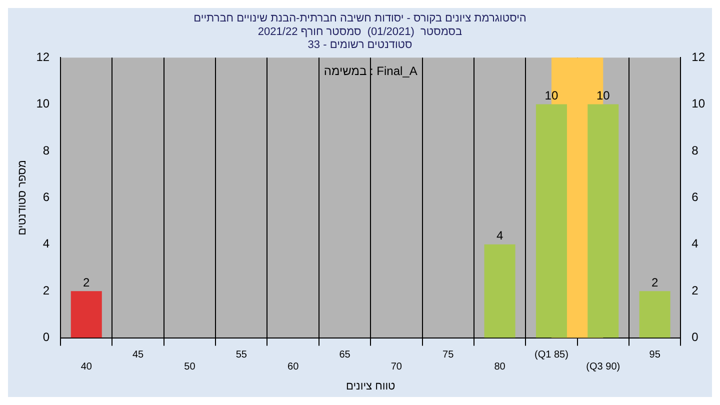 The height and width of the screenshot is (405, 720). What do you see at coordinates (551, 355) in the screenshot?
I see `x-tick-label: (Q1 85)` at bounding box center [551, 355].